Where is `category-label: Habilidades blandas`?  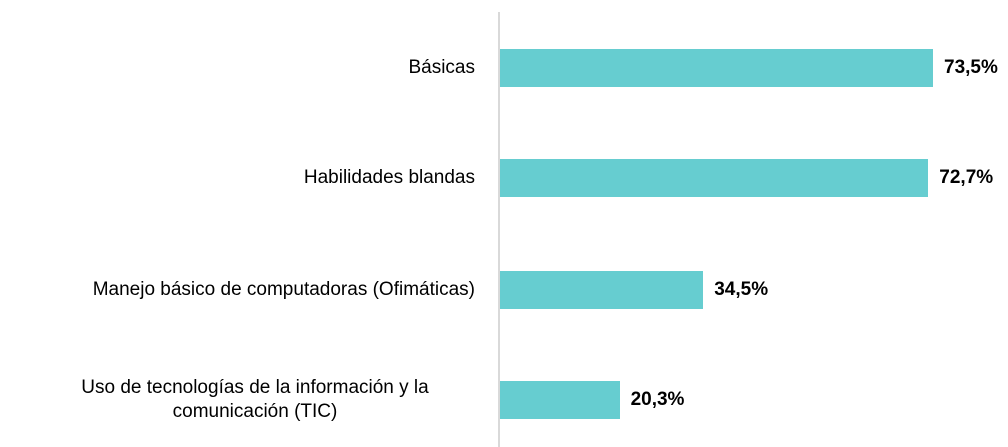 category-label: Habilidades blandas is located at coordinates (389, 177).